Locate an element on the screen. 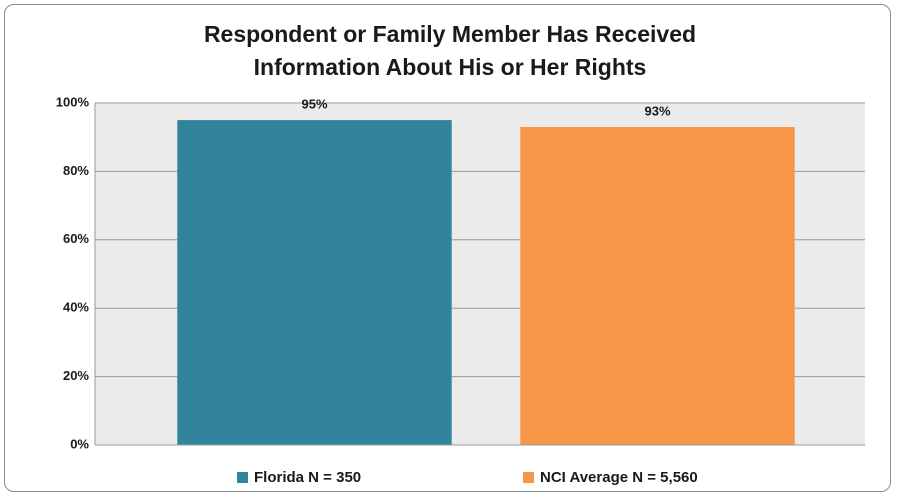  y-tick-label: 100% is located at coordinates (73, 101).